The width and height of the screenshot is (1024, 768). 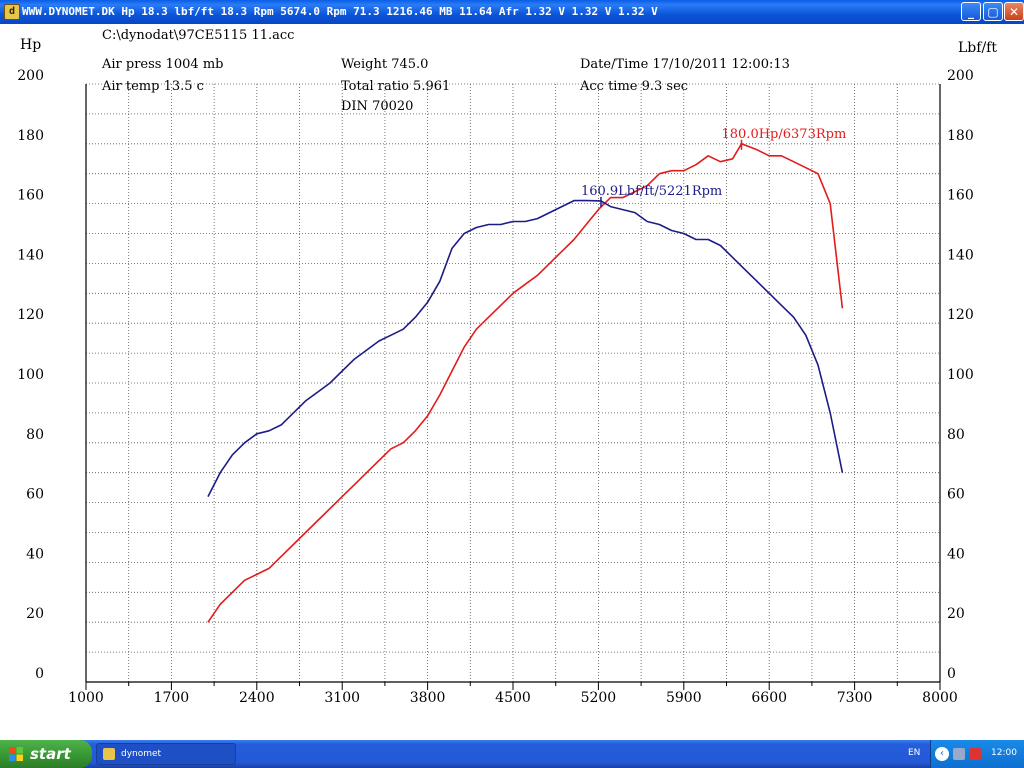 What do you see at coordinates (1004, 753) in the screenshot?
I see `clock: 12:00` at bounding box center [1004, 753].